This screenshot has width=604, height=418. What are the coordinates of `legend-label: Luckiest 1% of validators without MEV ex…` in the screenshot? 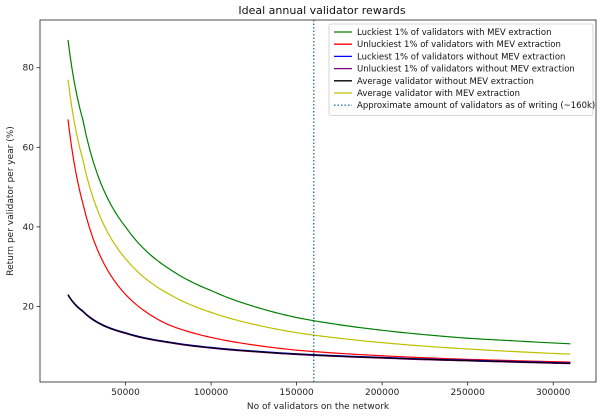 It's located at (461, 57).